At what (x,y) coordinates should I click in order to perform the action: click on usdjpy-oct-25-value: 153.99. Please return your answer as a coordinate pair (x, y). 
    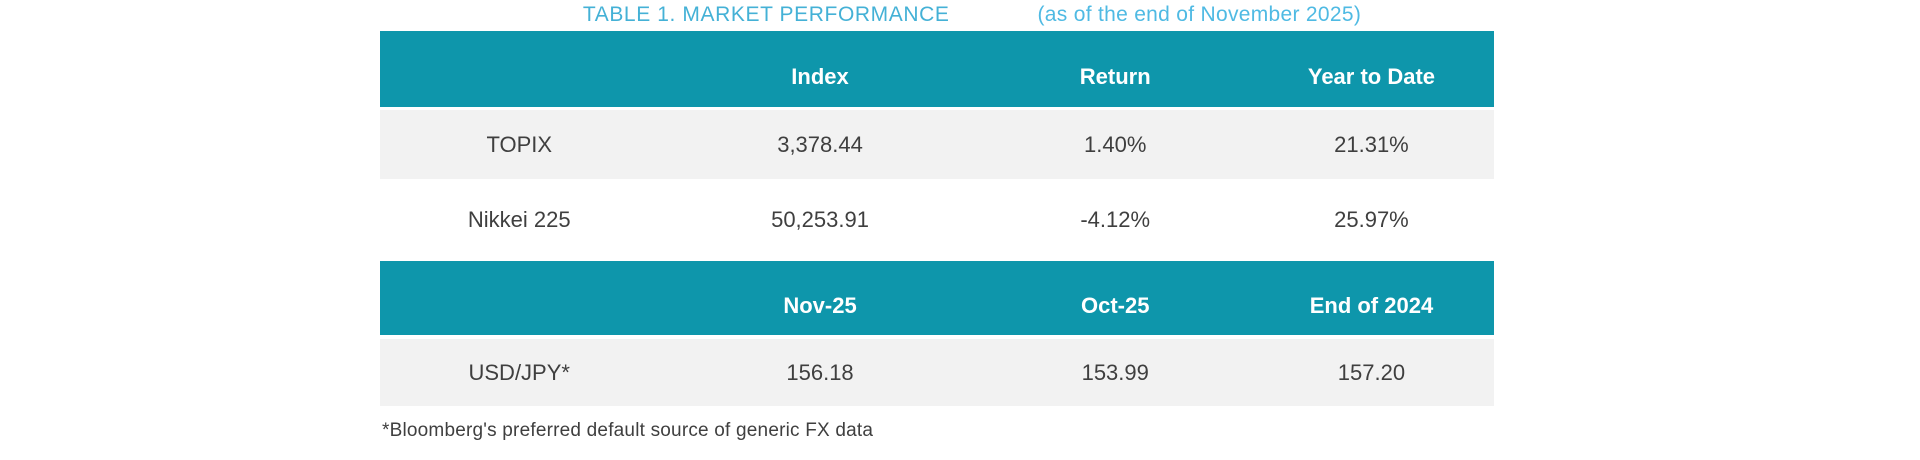
    Looking at the image, I should click on (1115, 372).